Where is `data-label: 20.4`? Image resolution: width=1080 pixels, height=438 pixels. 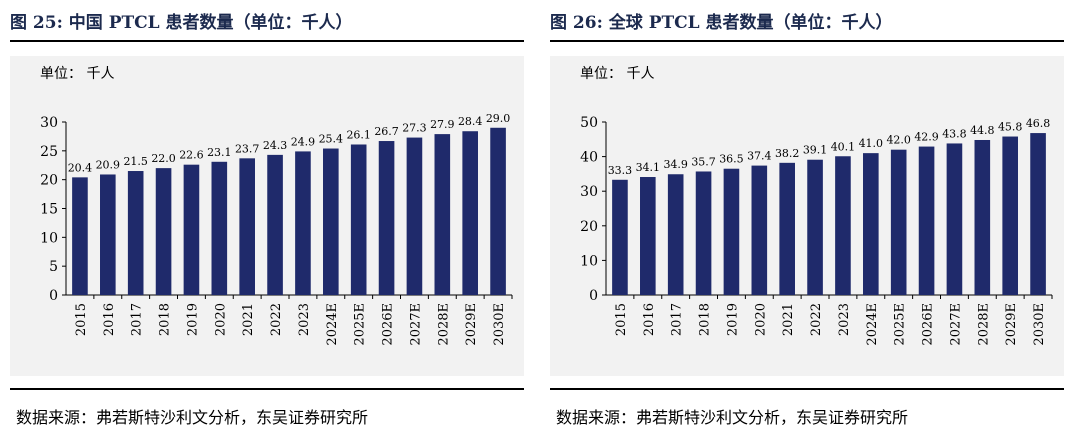 data-label: 20.4 is located at coordinates (80, 167).